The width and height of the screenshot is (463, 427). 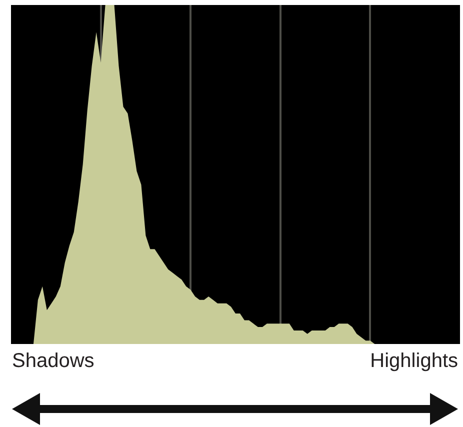 What do you see at coordinates (53, 361) in the screenshot?
I see `text: Shadows` at bounding box center [53, 361].